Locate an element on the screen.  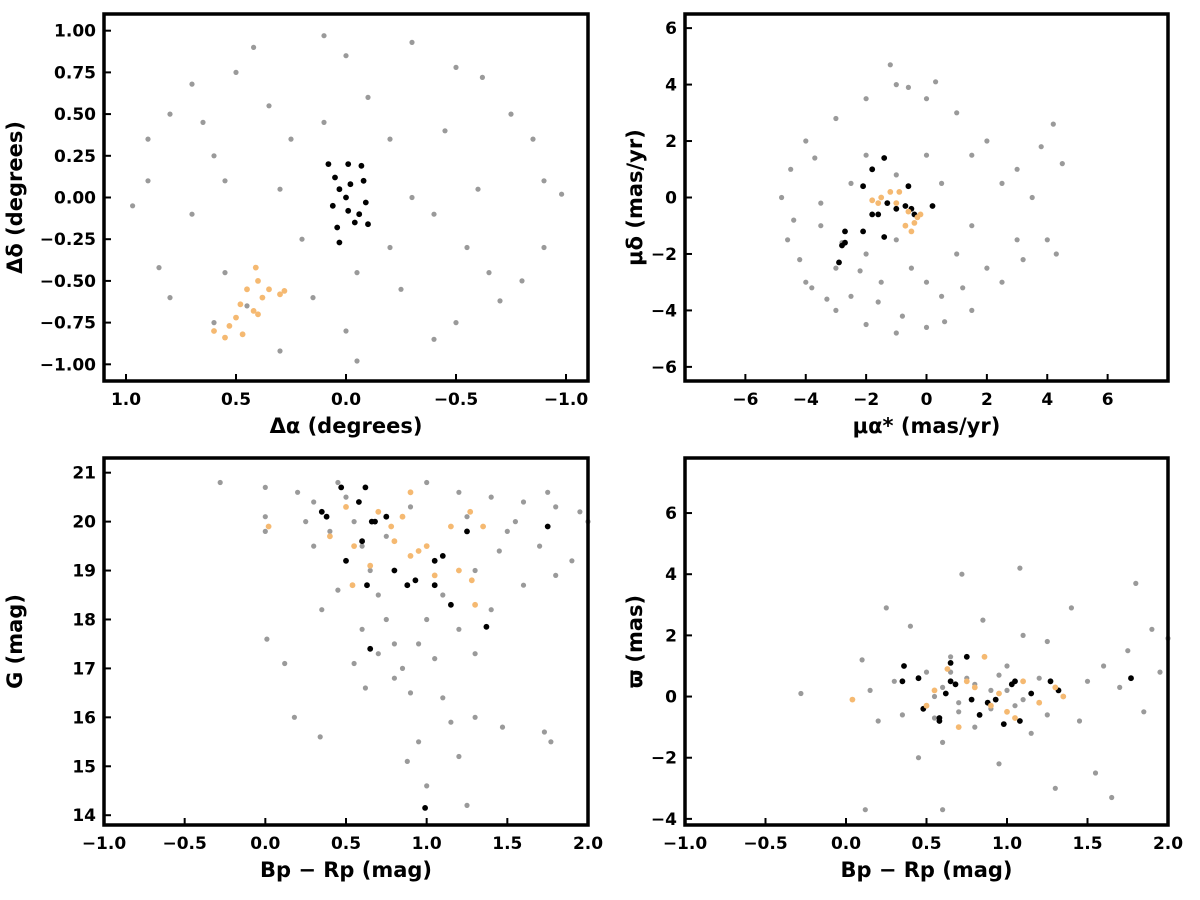
x-tick-label: 2.0 is located at coordinates (1168, 844).